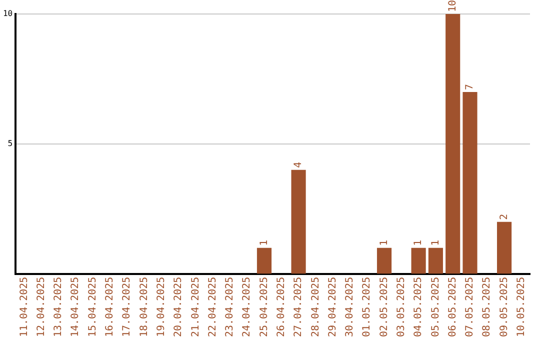 The width and height of the screenshot is (540, 340). Describe the element at coordinates (247, 307) in the screenshot. I see `x-tick-label: 24.04.2025` at that location.